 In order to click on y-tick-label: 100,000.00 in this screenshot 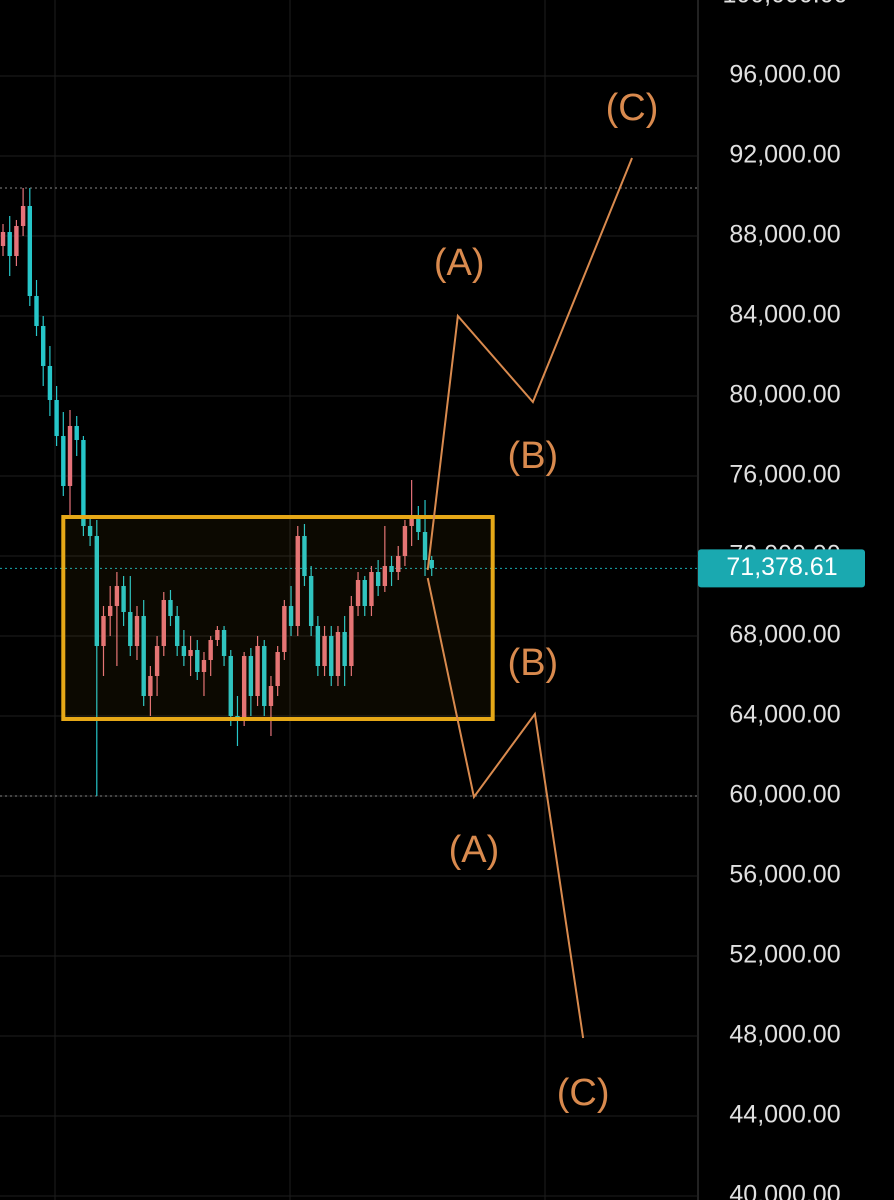, I will do `click(784, 4)`.